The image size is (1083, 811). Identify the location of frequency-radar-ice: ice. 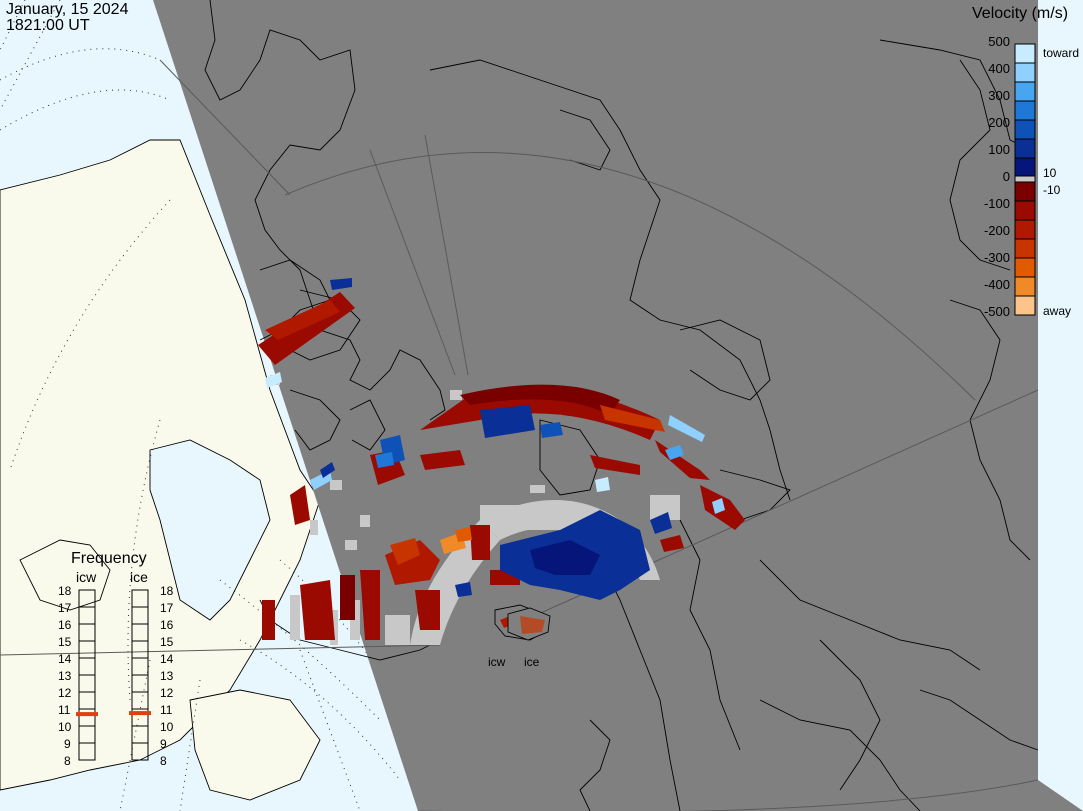
(139, 577).